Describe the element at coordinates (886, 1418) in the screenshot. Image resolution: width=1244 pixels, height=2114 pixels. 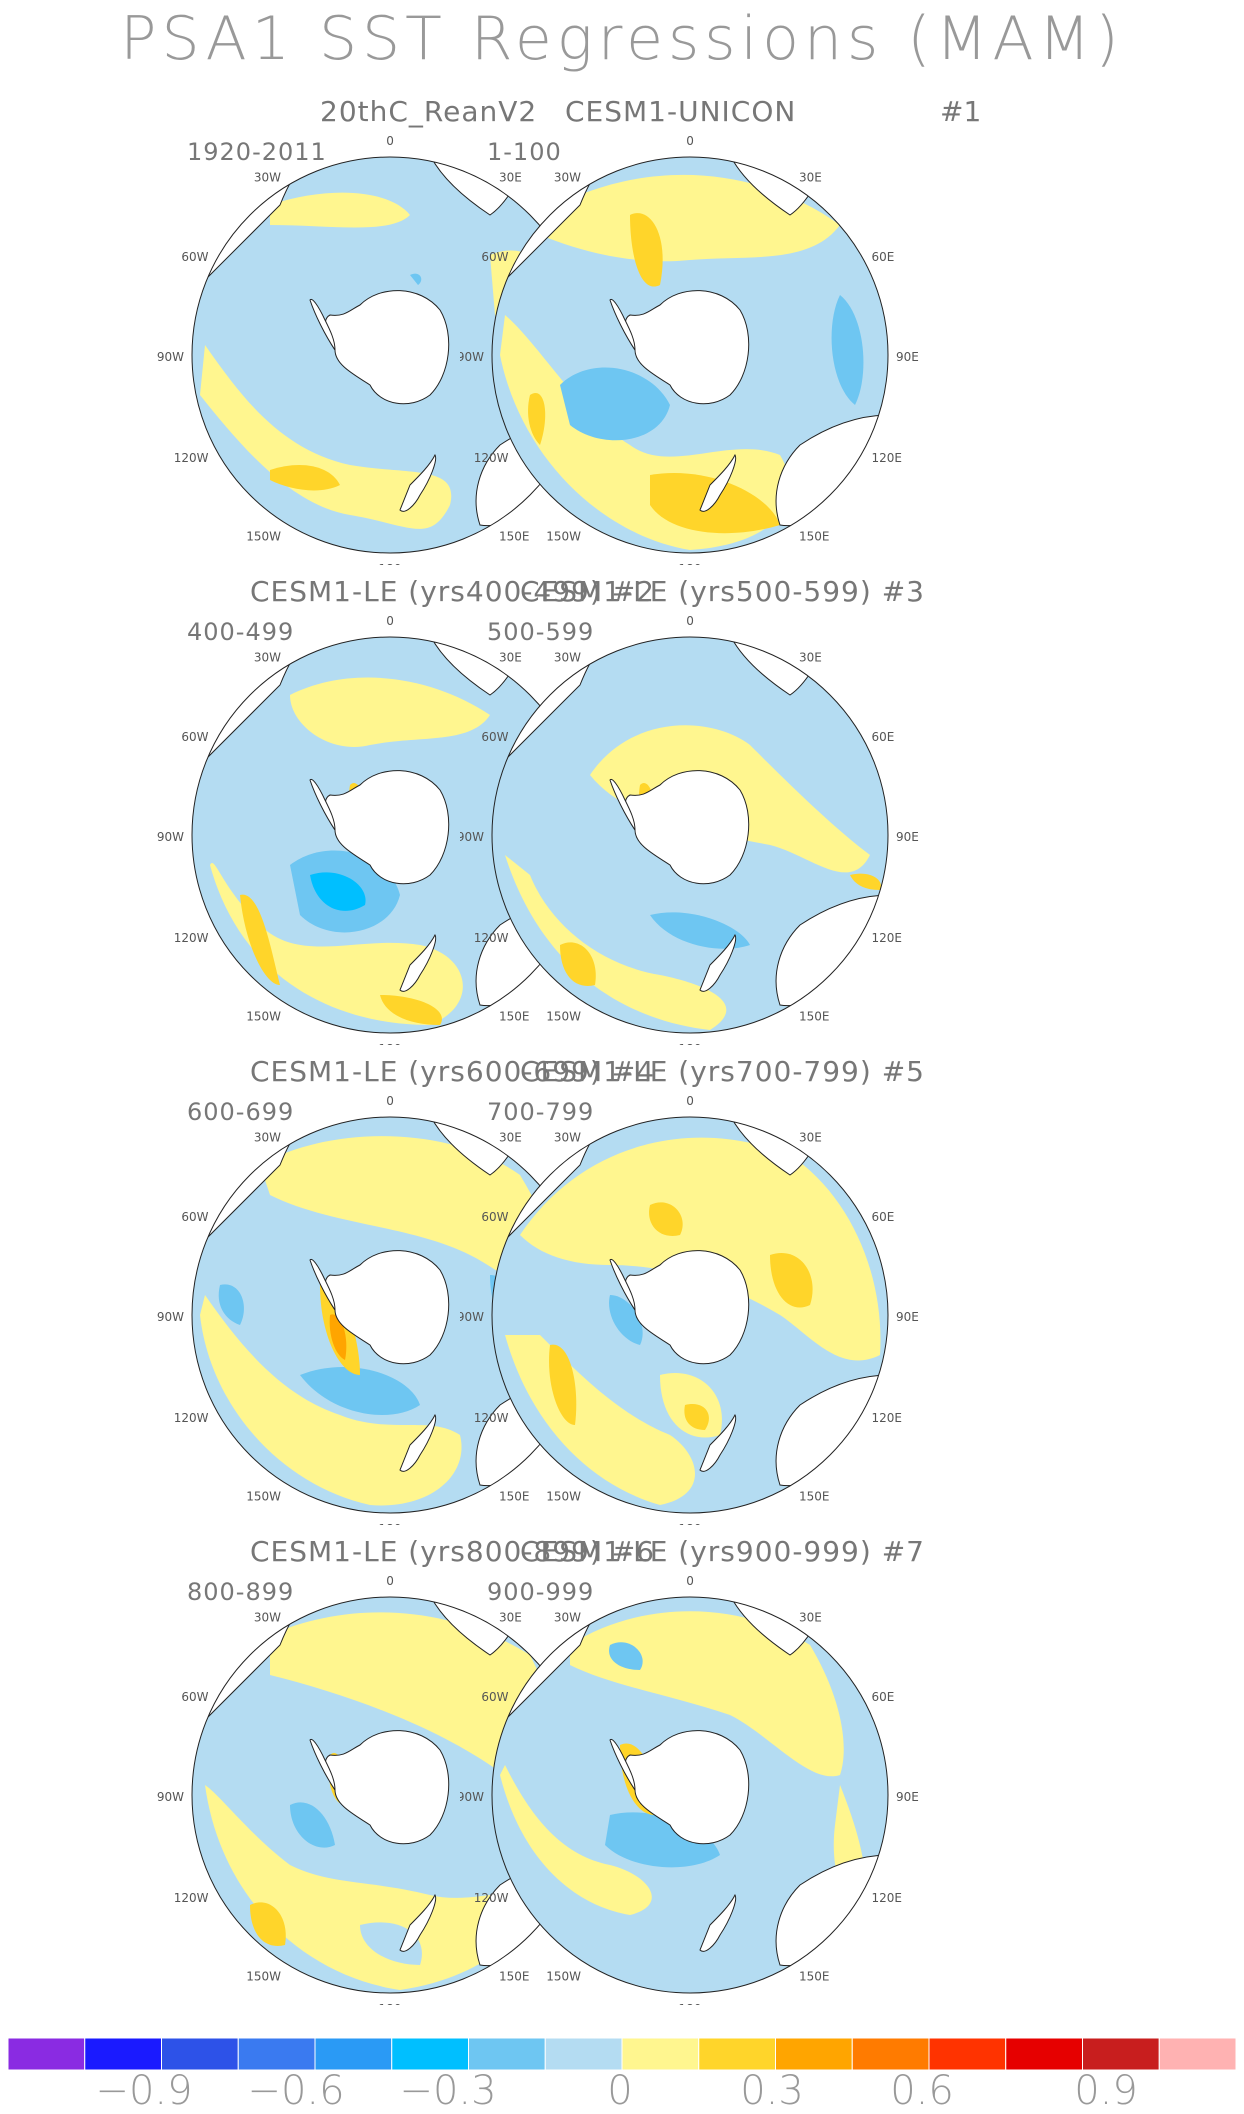
I see `longitude-label-lower-right: 120E` at that location.